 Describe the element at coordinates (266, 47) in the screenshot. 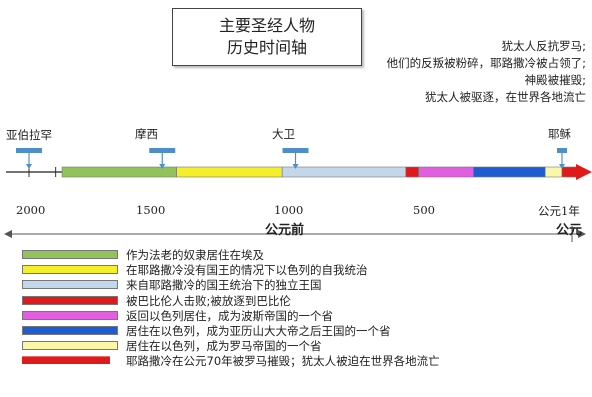

I see `title-line-2: 历史时间轴` at that location.